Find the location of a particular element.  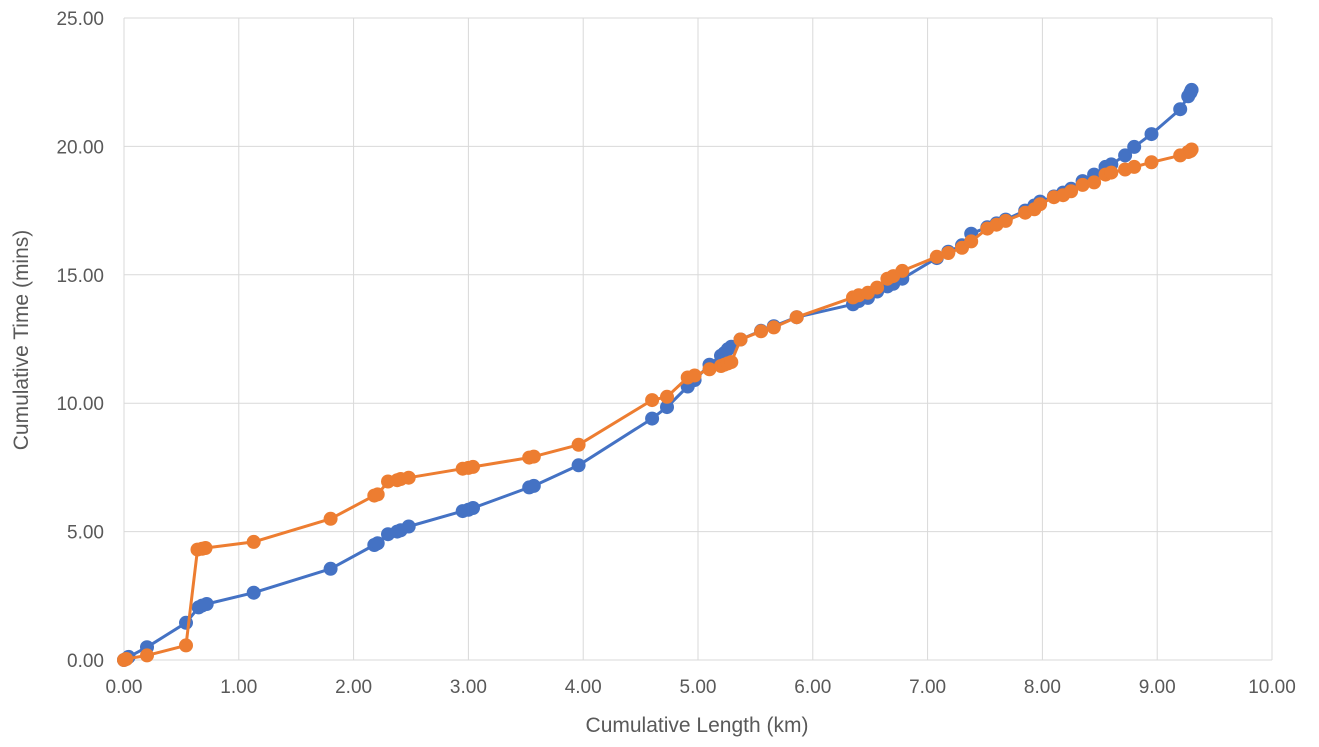

x-tick-label: 8.00 is located at coordinates (1042, 687).